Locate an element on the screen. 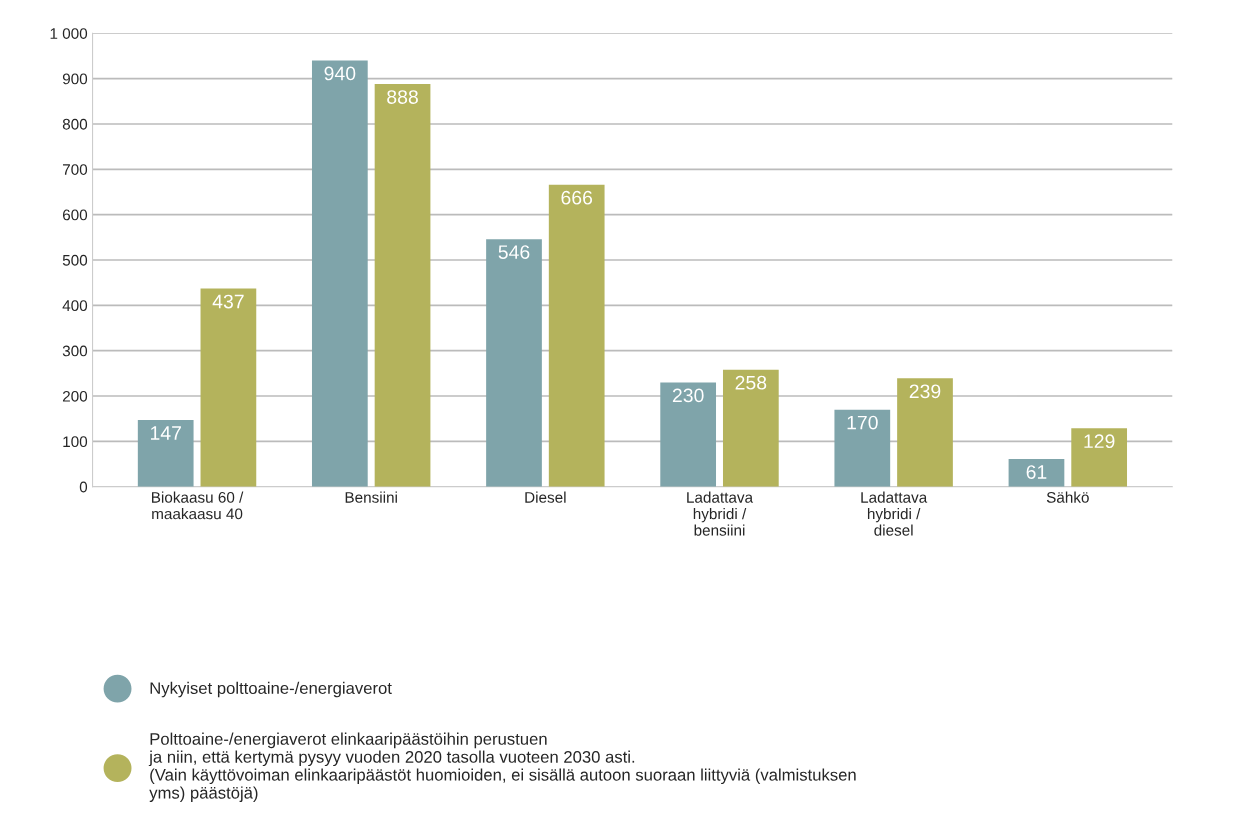 The width and height of the screenshot is (1234, 832). data-label: 170 is located at coordinates (862, 422).